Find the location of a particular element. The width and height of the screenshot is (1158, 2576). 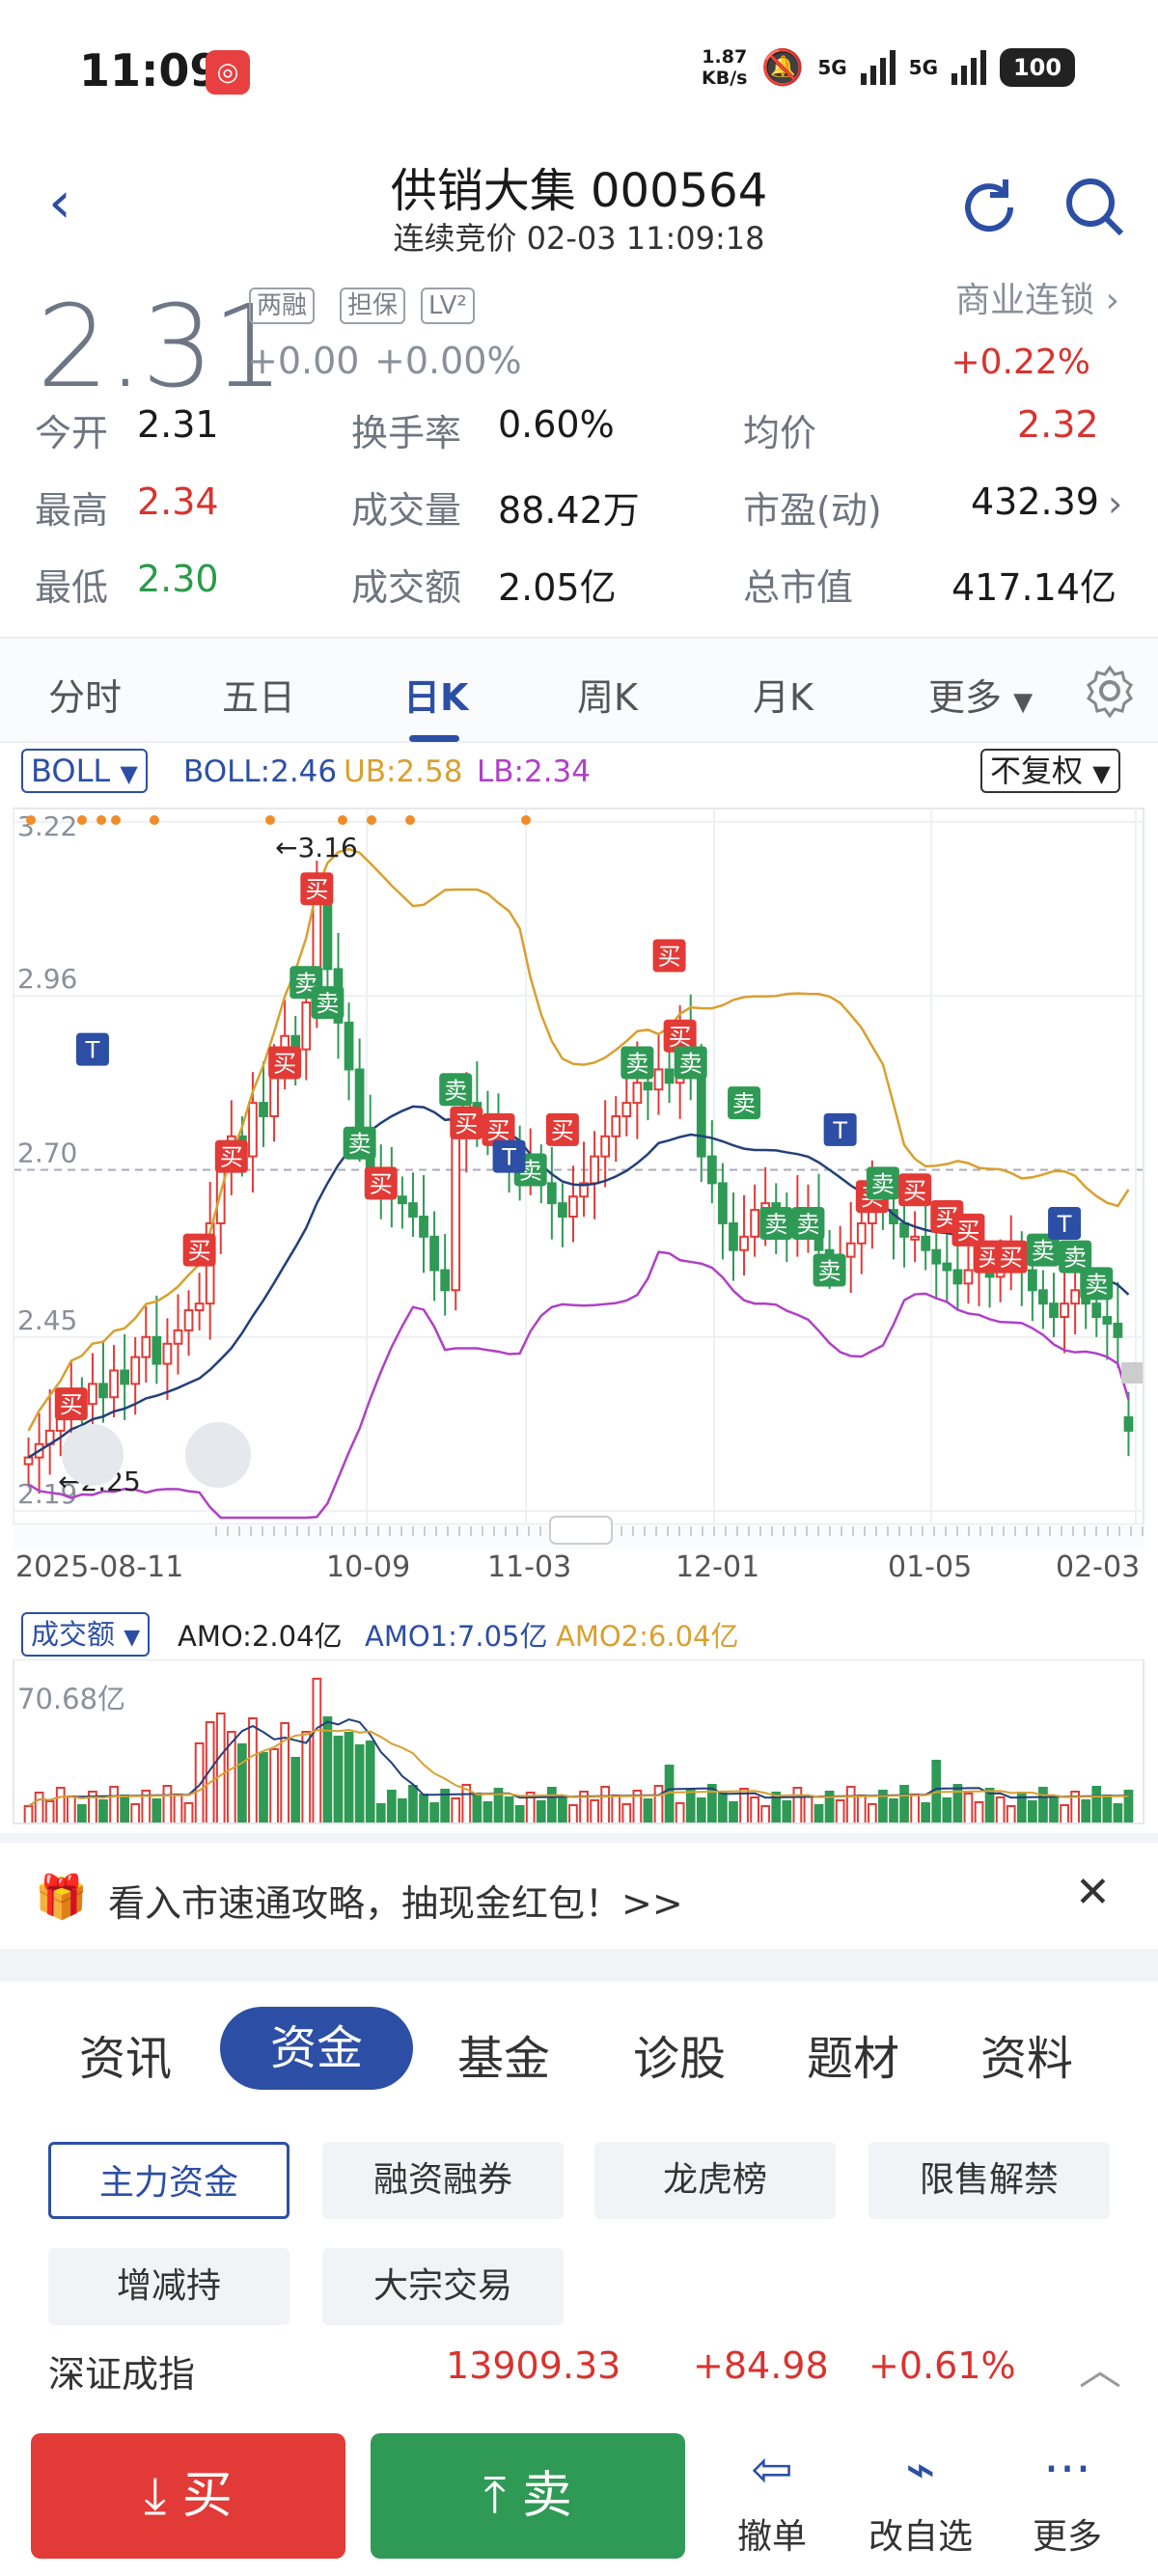

settings-gear-icon is located at coordinates (1110, 691).